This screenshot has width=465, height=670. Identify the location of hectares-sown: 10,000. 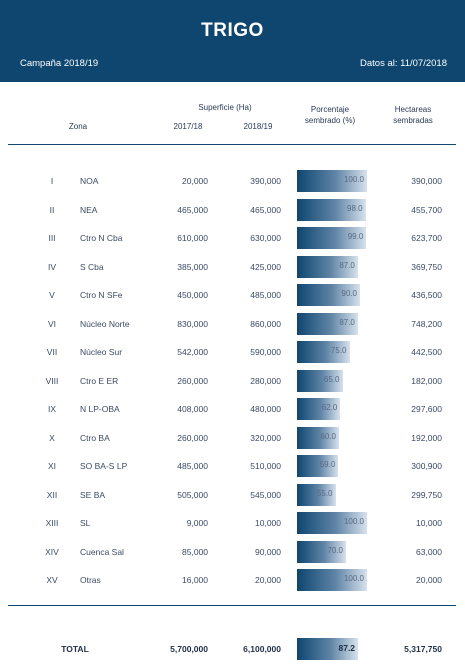
(429, 523).